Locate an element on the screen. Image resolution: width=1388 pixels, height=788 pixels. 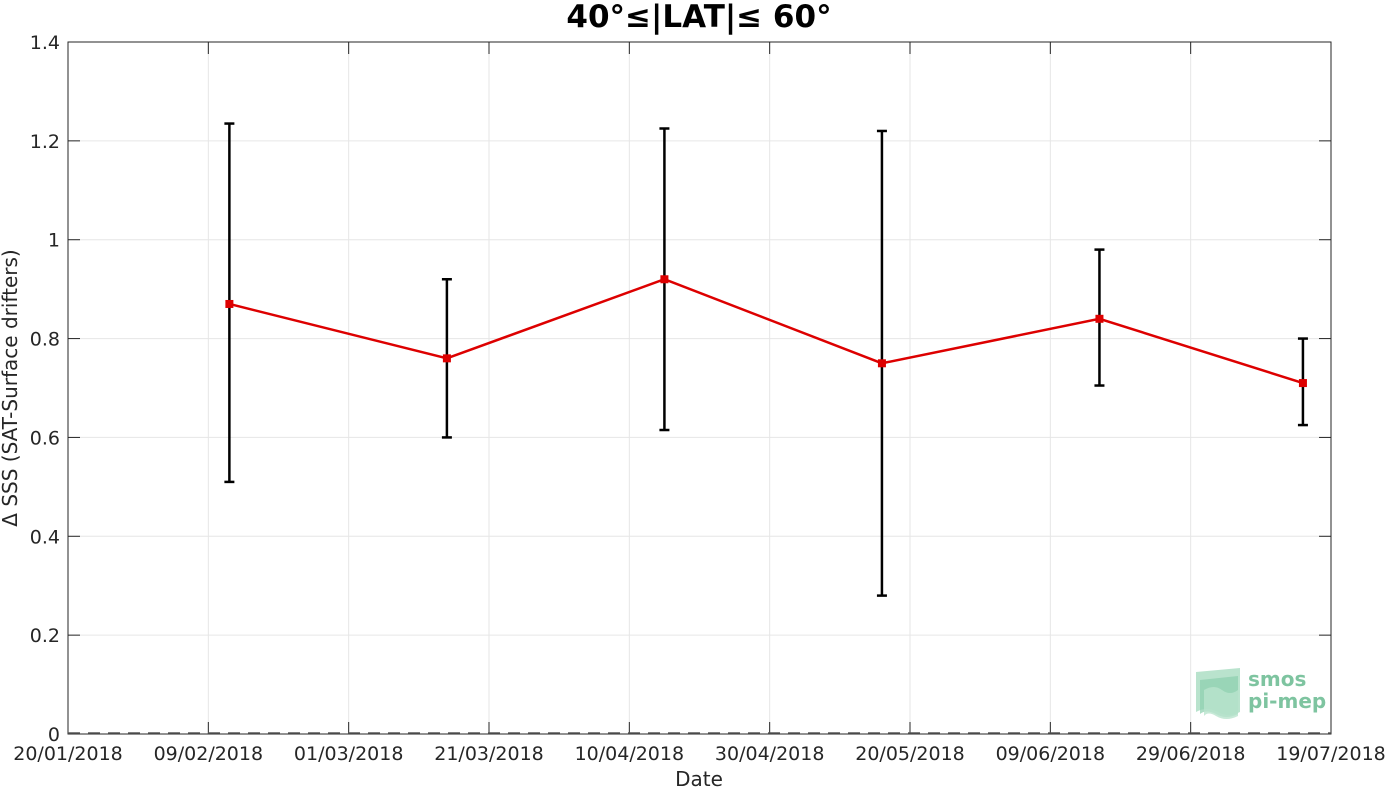
x-axis-label: Date is located at coordinates (699, 777).